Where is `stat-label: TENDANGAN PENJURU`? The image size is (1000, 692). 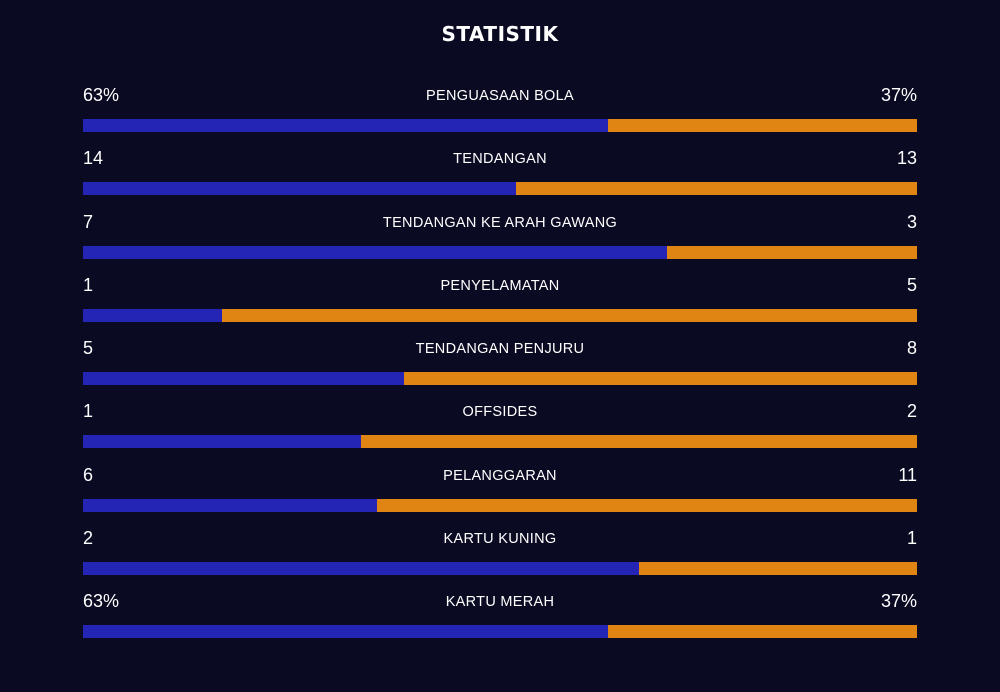
stat-label: TENDANGAN PENJURU is located at coordinates (500, 349).